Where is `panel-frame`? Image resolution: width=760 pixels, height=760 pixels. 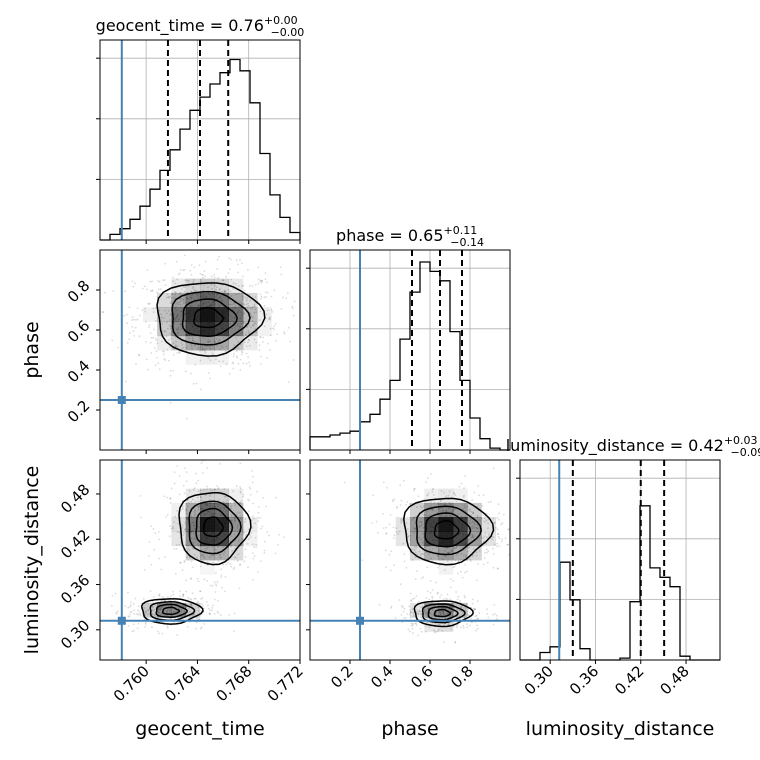 panel-frame is located at coordinates (410, 350).